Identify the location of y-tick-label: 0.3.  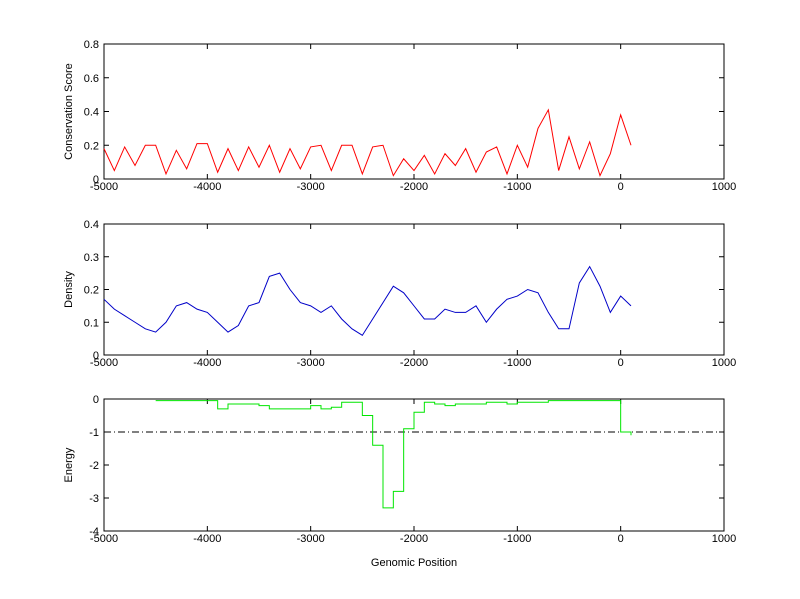
(91, 258).